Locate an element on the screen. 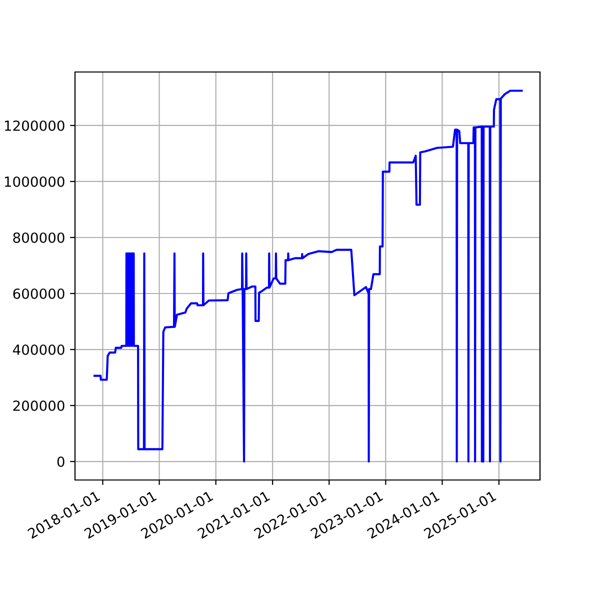  y-tick-label: 0 is located at coordinates (60, 461).